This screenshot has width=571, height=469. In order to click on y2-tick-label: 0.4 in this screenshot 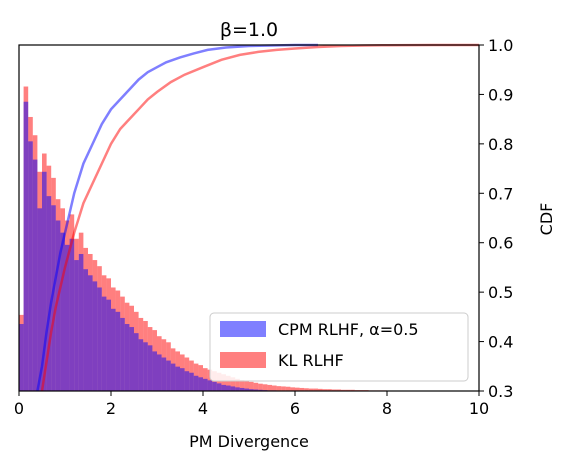, I will do `click(500, 342)`.